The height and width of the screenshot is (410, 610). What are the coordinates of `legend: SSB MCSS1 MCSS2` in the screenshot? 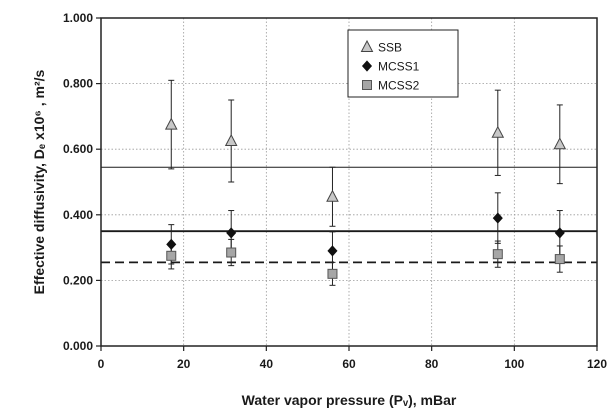 It's located at (403, 63).